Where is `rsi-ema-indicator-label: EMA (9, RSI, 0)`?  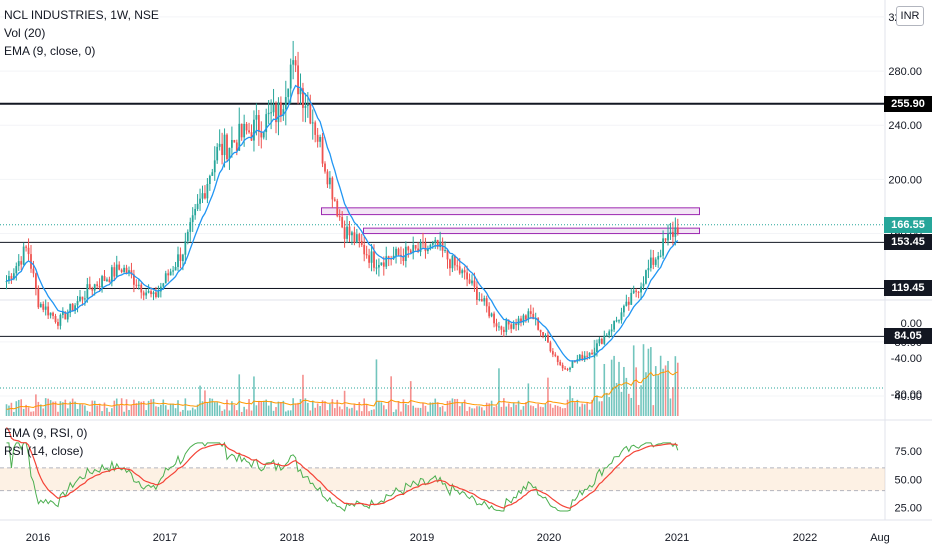 rsi-ema-indicator-label: EMA (9, RSI, 0) is located at coordinates (46, 433).